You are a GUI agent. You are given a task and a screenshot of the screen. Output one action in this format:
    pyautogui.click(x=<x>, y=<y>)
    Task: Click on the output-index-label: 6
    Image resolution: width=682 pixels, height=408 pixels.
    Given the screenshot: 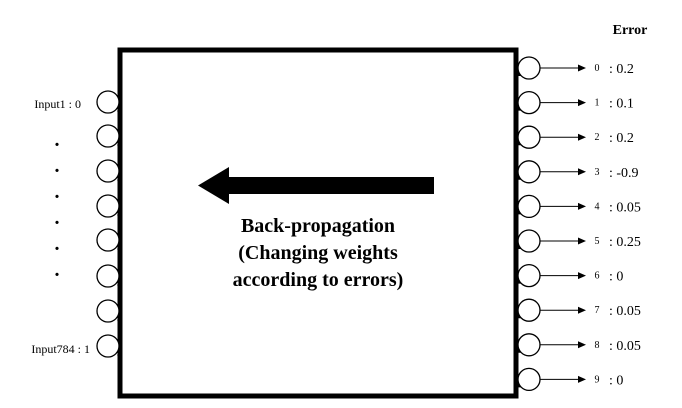 What is the action you would take?
    pyautogui.click(x=597, y=276)
    